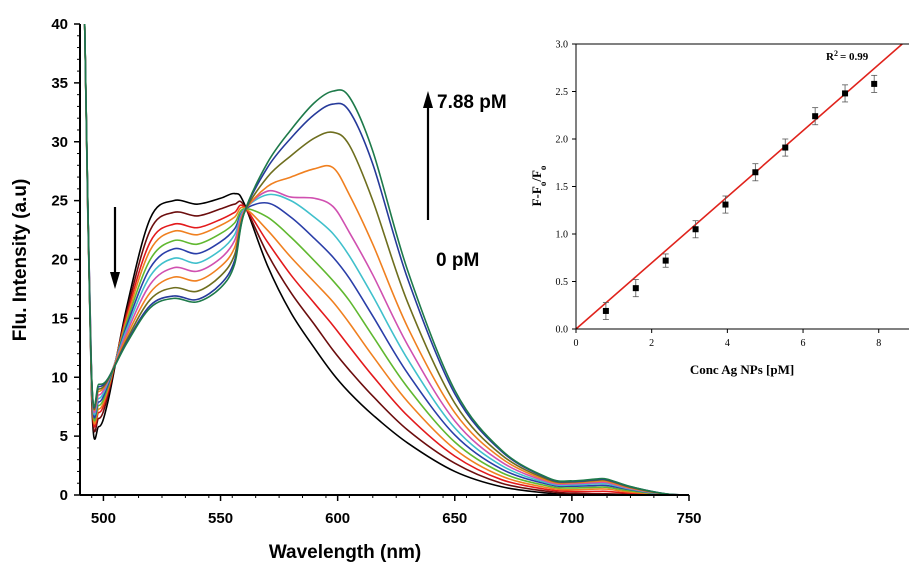  Describe the element at coordinates (59, 24) in the screenshot. I see `main-y-tick-label: 40` at that location.